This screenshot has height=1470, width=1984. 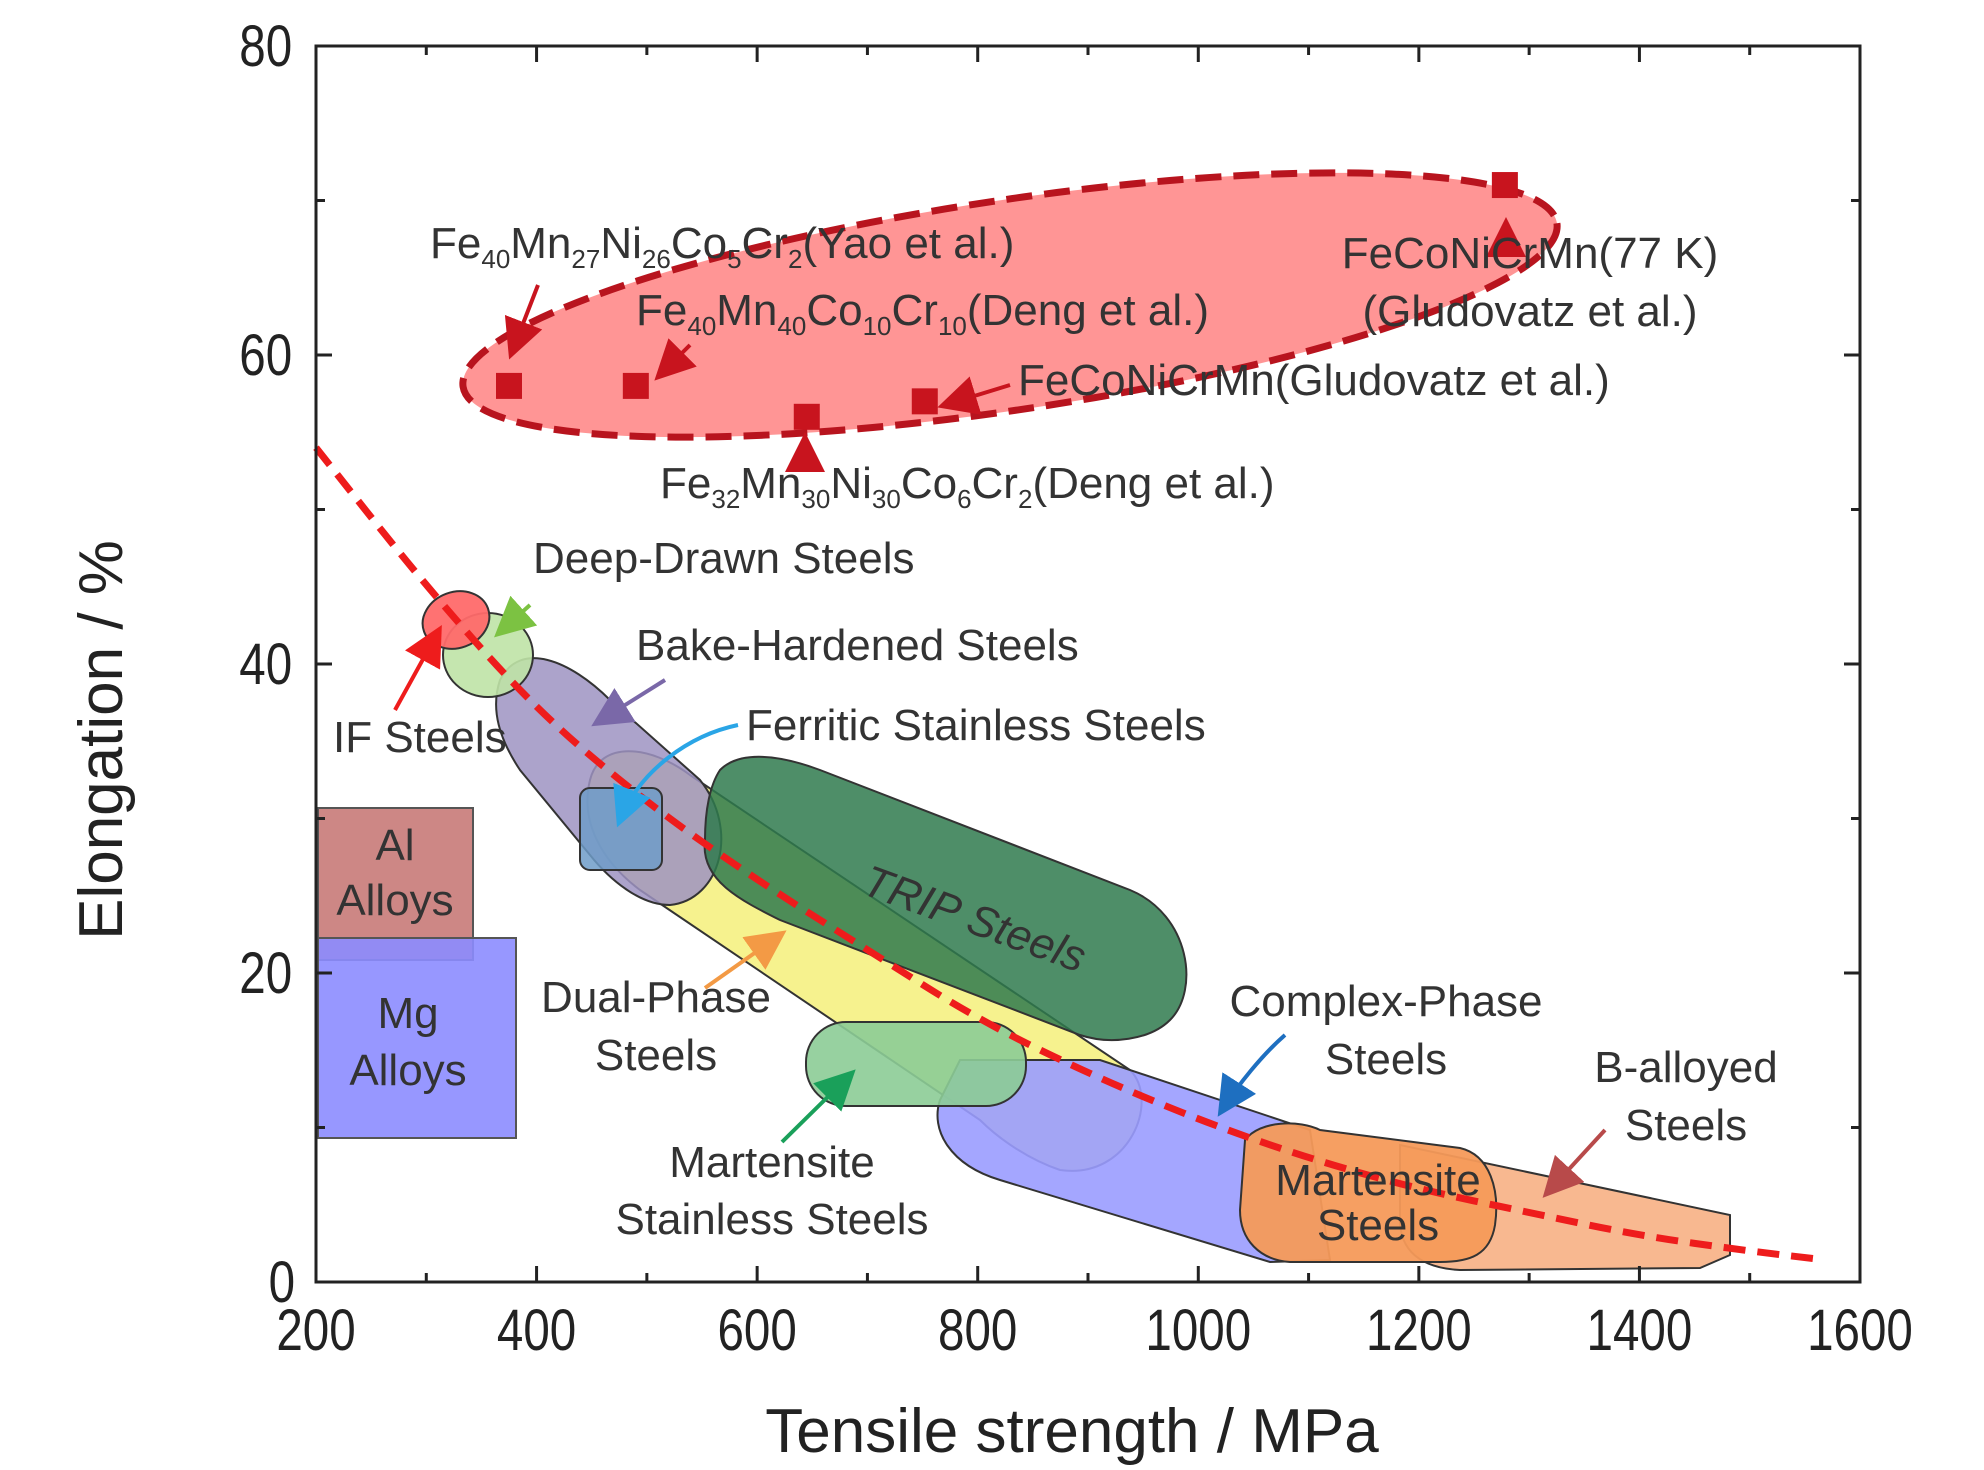 I want to click on region-label-complex-1: Complex-Phase, so click(x=1385, y=1001).